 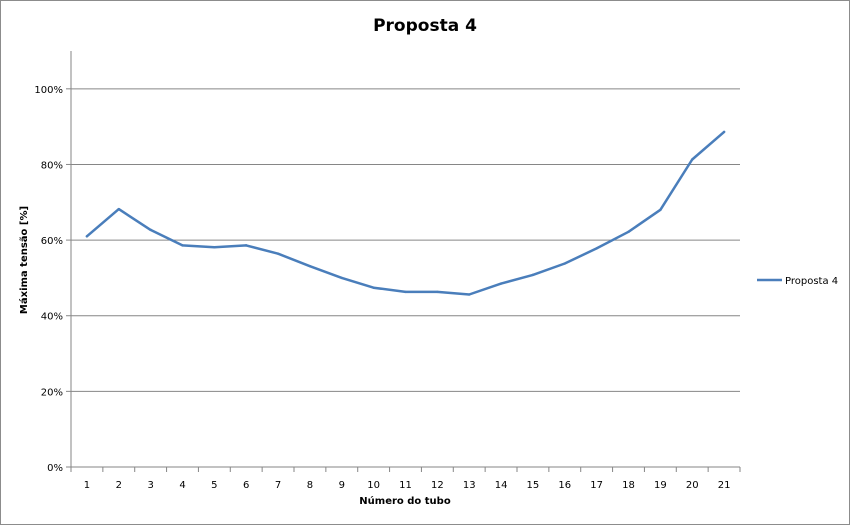 I want to click on x-tick-label: 17, so click(x=596, y=485).